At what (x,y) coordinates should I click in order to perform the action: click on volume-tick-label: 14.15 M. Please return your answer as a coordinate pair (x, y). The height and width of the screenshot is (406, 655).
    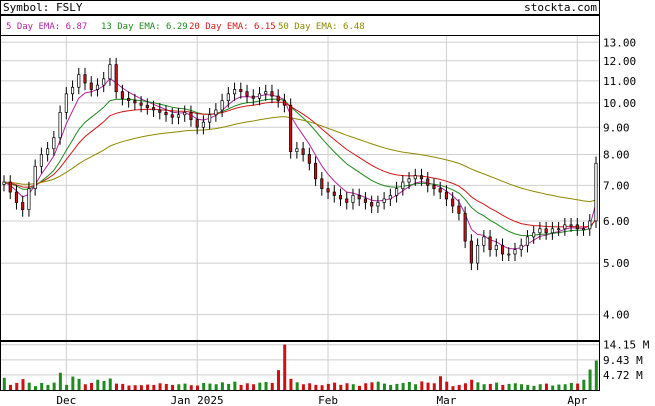
    Looking at the image, I should click on (626, 345).